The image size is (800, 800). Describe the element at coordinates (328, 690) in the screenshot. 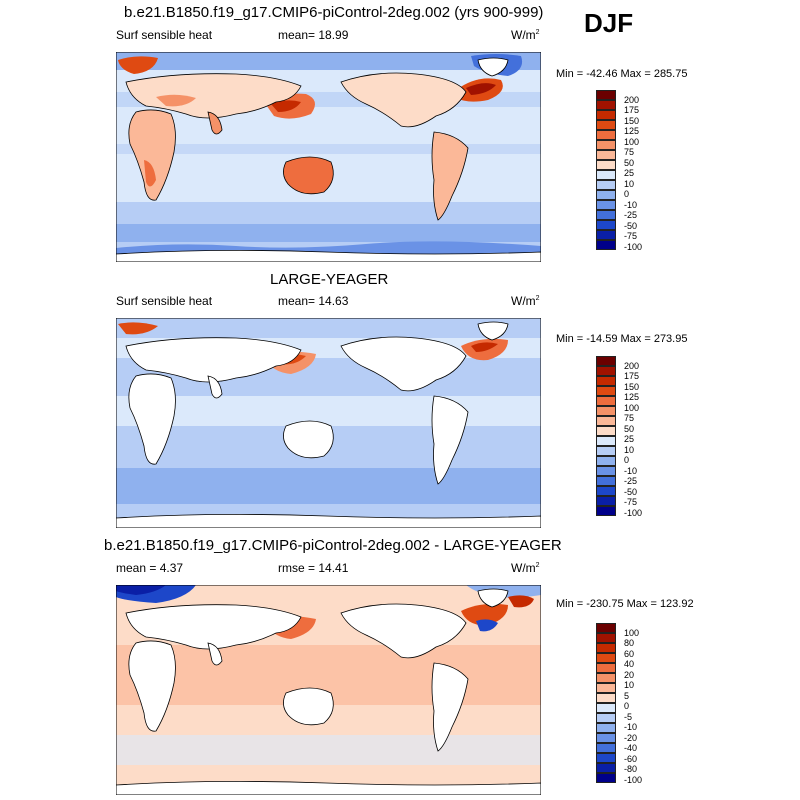

I see `panel-3-map` at that location.